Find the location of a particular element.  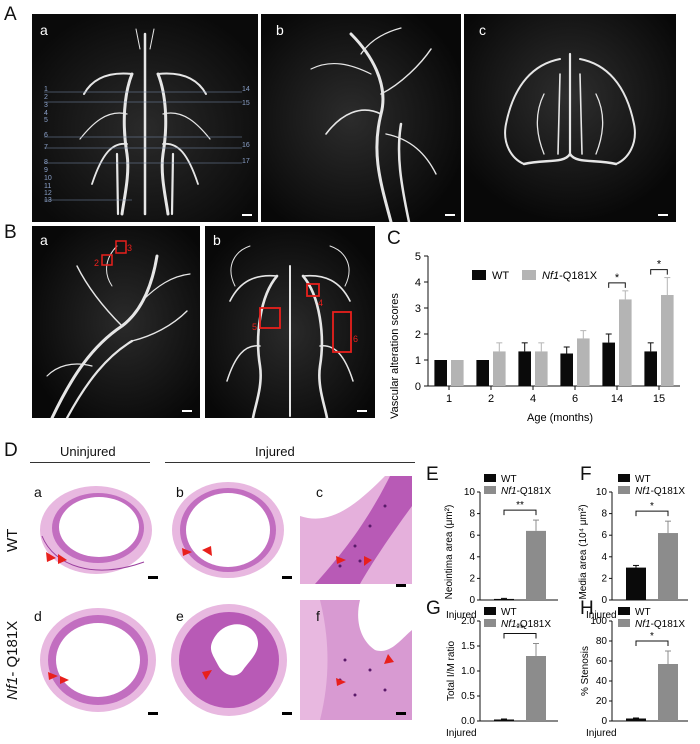

mra-image-B-b: 5 4 6 is located at coordinates (290, 322).